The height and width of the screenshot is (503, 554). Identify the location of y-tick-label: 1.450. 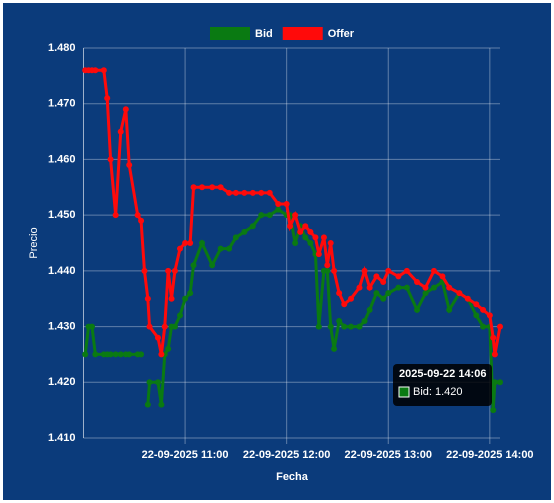
(62, 215).